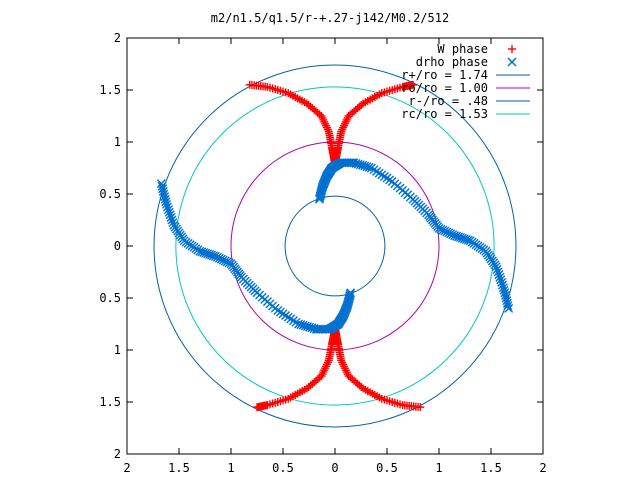 The width and height of the screenshot is (640, 480). I want to click on reference-circle, so click(335, 246).